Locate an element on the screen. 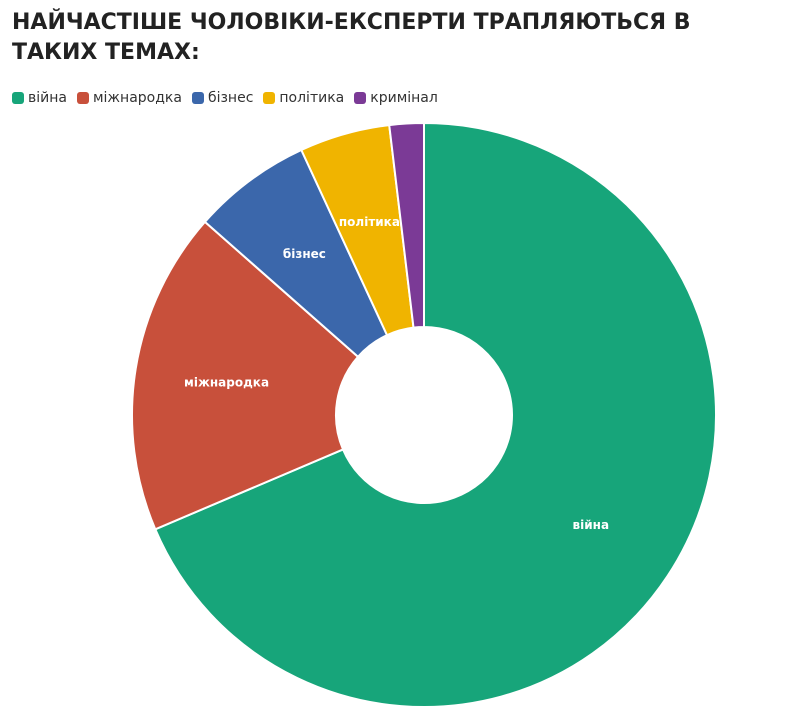 This screenshot has width=800, height=716. legend-label: кримінал is located at coordinates (404, 98).